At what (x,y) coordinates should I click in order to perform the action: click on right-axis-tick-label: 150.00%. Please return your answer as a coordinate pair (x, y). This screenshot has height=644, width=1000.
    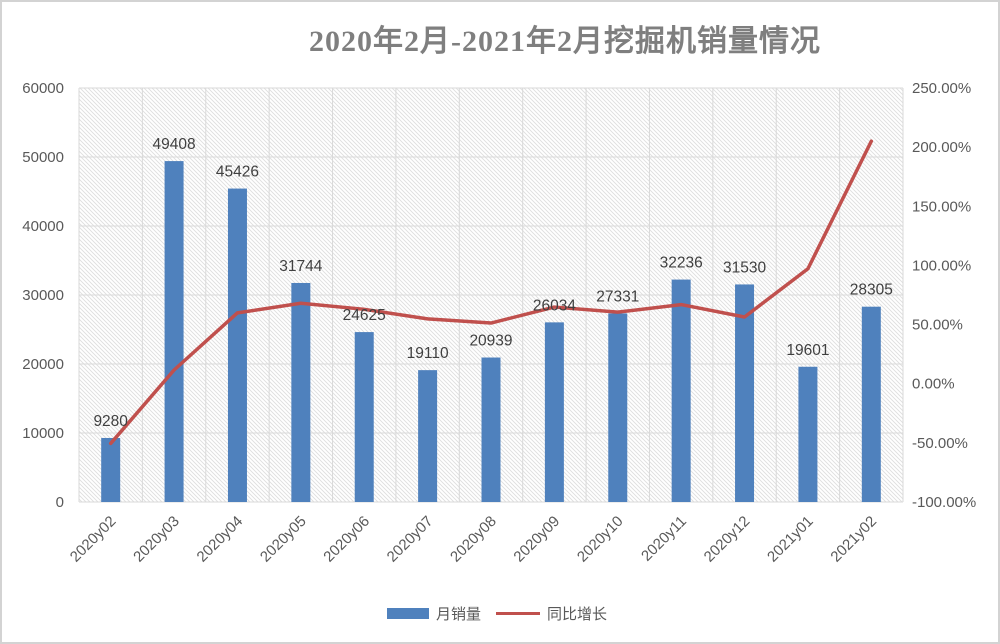
    Looking at the image, I should click on (941, 206).